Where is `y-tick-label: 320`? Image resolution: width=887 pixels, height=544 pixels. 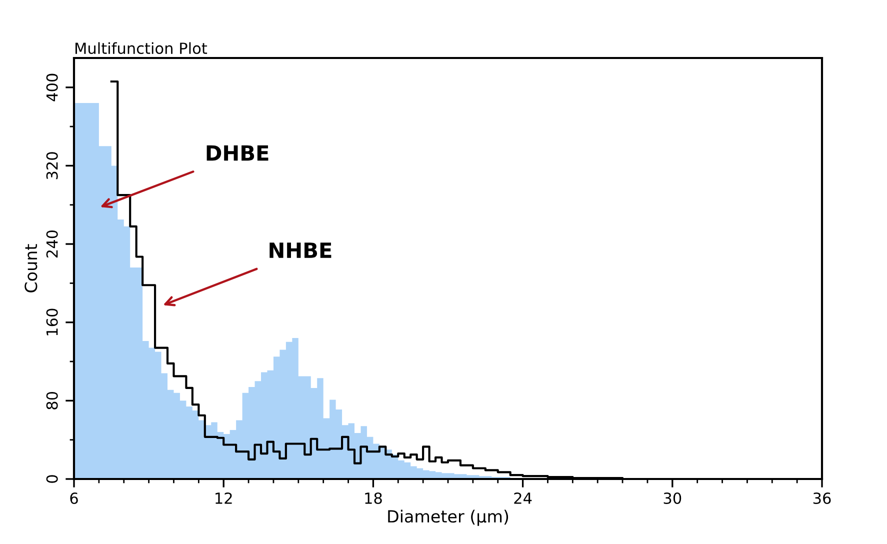 y-tick-label: 320 is located at coordinates (52, 166).